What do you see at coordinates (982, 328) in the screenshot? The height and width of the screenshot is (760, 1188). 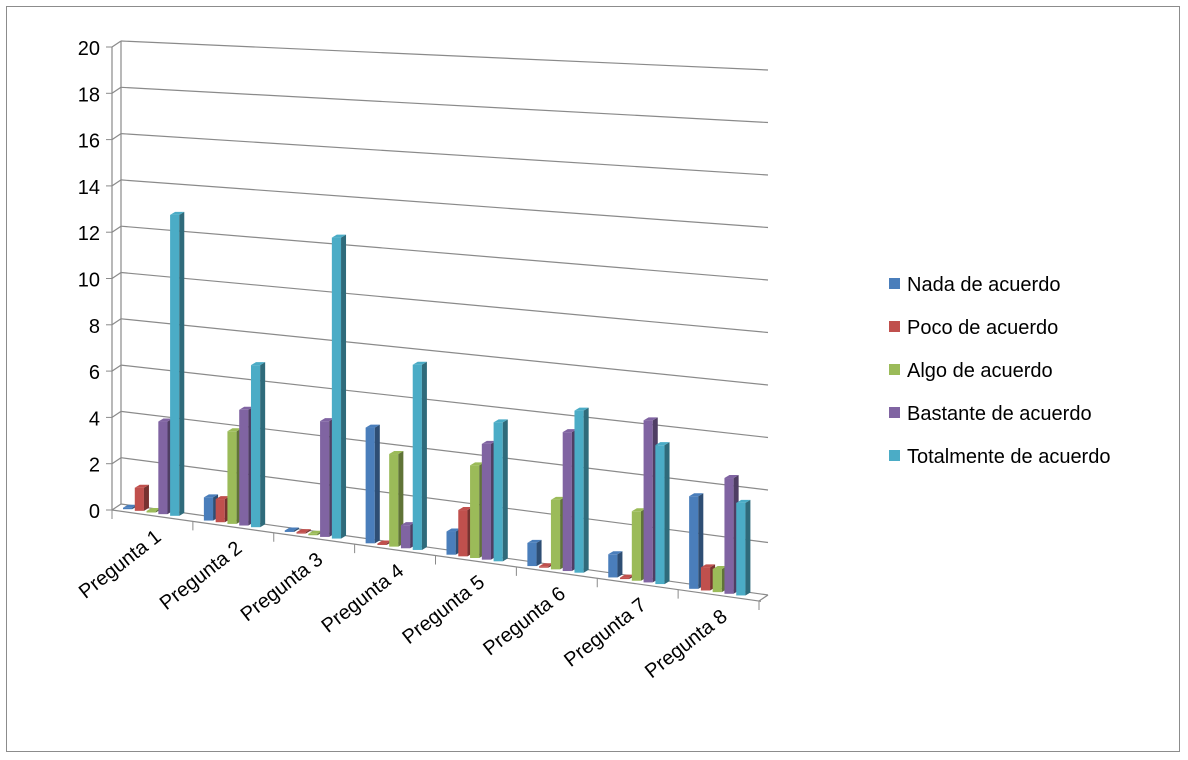 I see `legend-label: Poco de acuerdo` at bounding box center [982, 328].